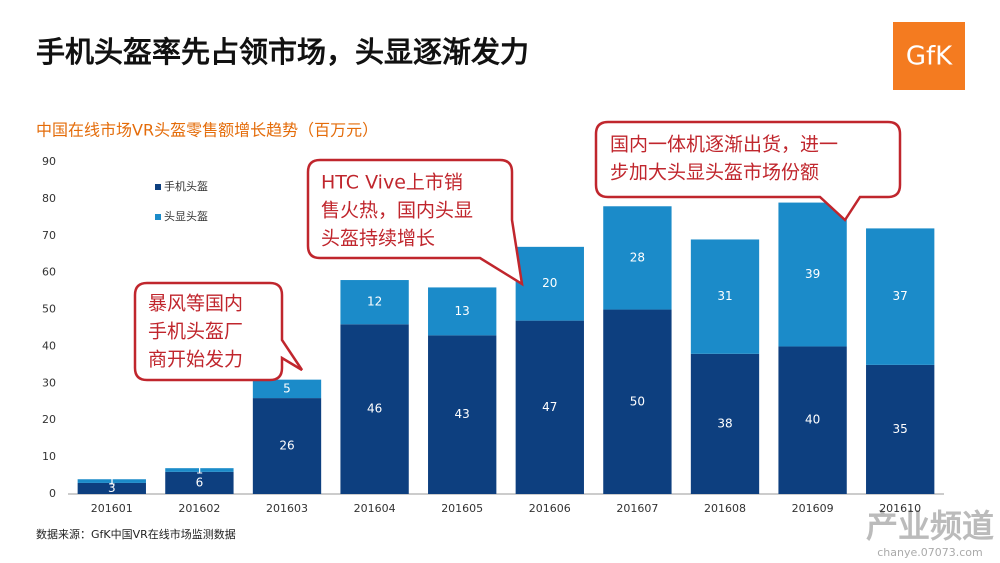 The height and width of the screenshot is (563, 1000). I want to click on data-label: 38, so click(724, 423).